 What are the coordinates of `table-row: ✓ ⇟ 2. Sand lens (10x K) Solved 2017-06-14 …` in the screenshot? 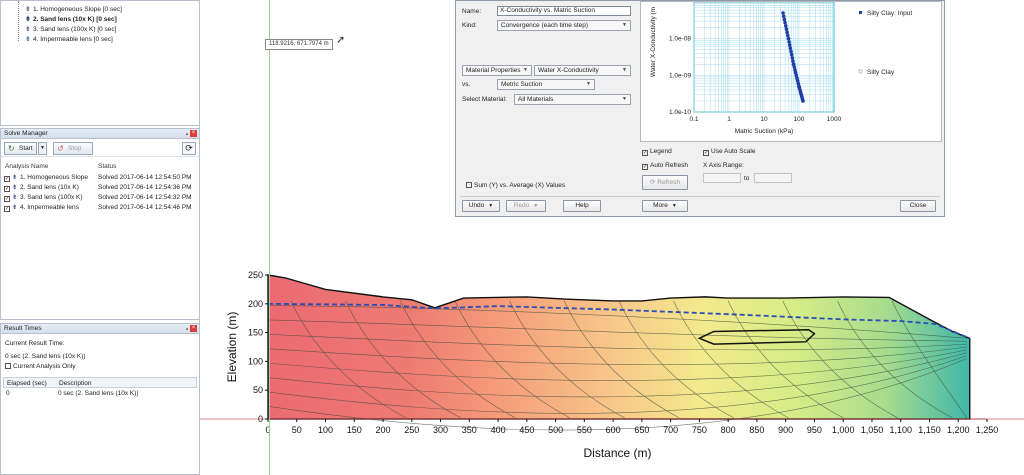 It's located at (98, 187).